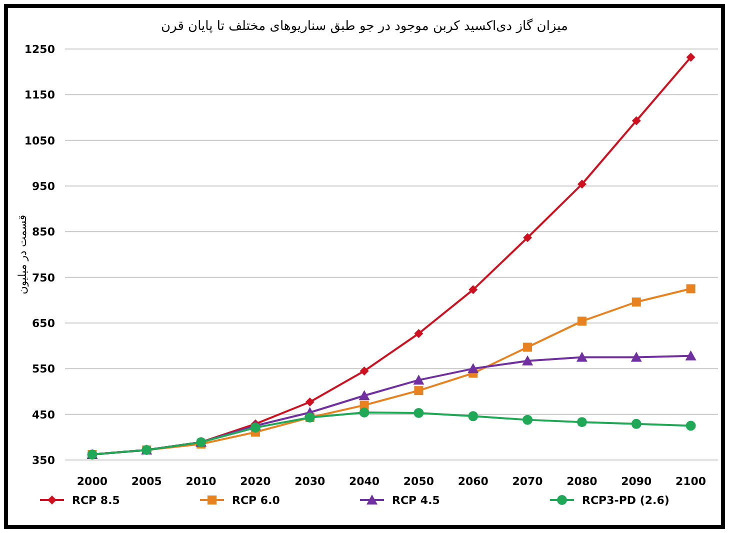 This screenshot has width=729, height=533. I want to click on y-tick-label: 1050, so click(40, 141).